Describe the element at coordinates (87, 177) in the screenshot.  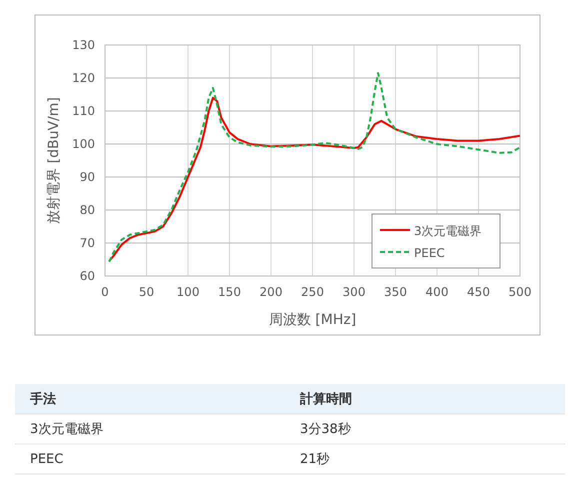
I see `y-tick-label: 90` at that location.